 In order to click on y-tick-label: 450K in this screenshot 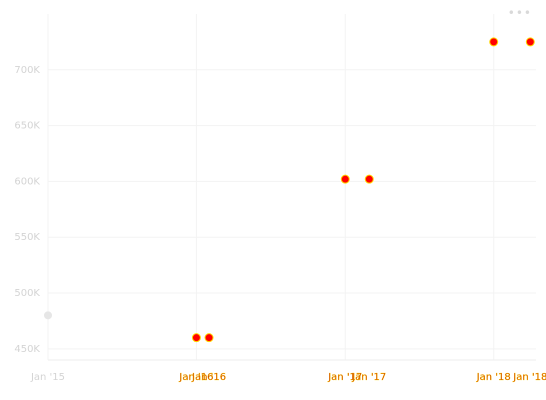, I will do `click(27, 349)`.